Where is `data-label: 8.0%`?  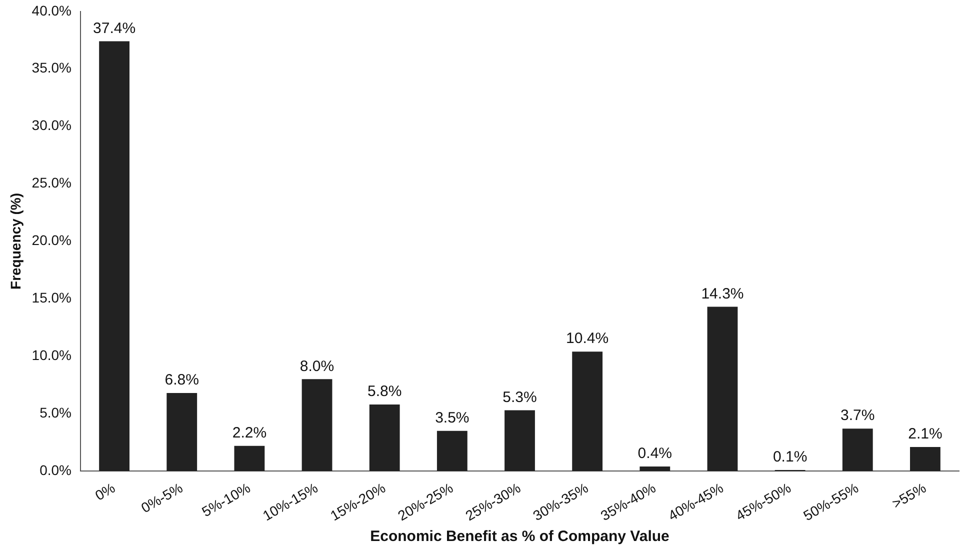 data-label: 8.0% is located at coordinates (317, 366).